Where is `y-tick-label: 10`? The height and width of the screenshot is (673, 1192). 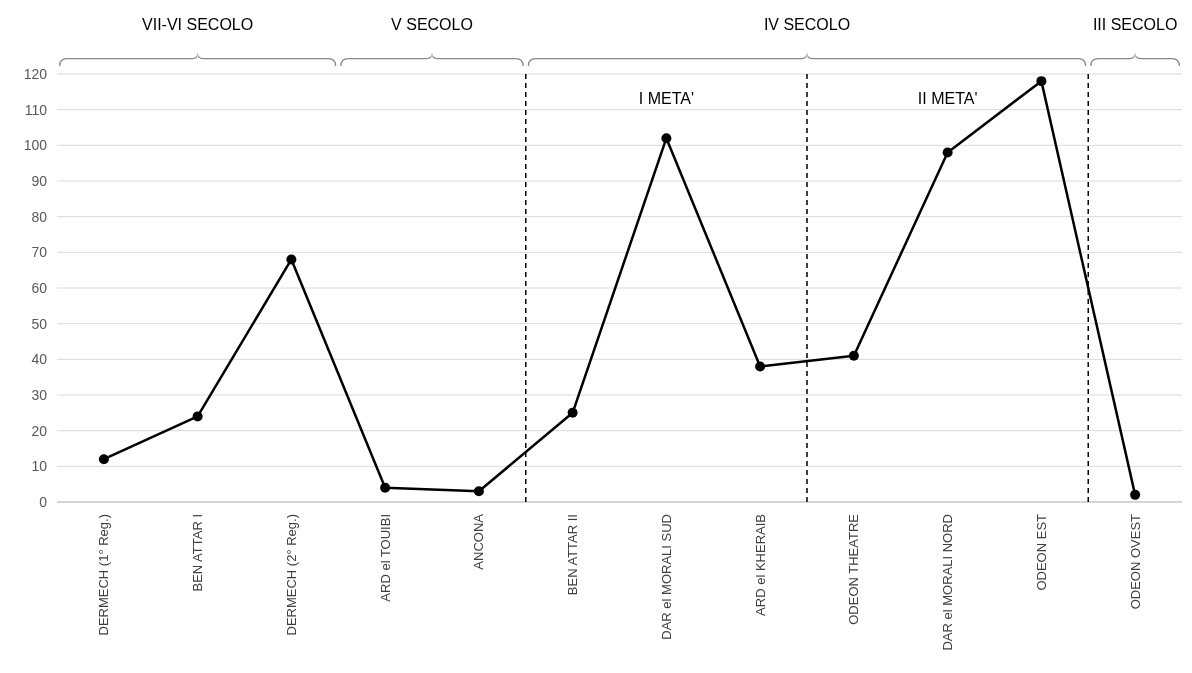 y-tick-label: 10 is located at coordinates (39, 466).